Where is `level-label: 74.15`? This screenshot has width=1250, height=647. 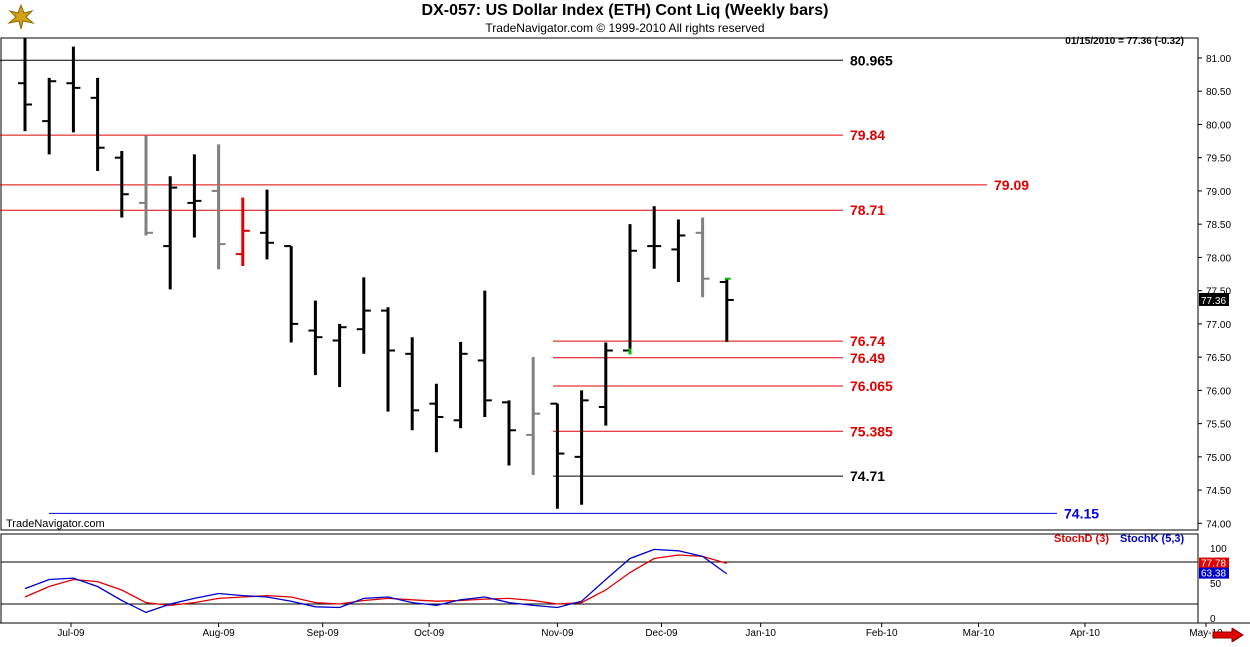 level-label: 74.15 is located at coordinates (1081, 513).